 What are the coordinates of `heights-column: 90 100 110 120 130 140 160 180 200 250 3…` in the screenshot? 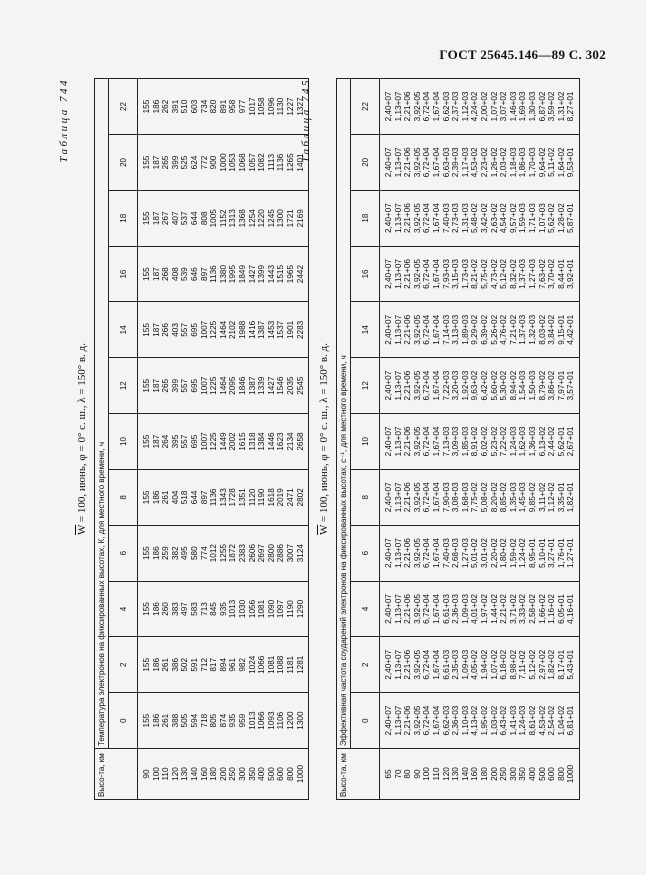 It's located at (223, 774).